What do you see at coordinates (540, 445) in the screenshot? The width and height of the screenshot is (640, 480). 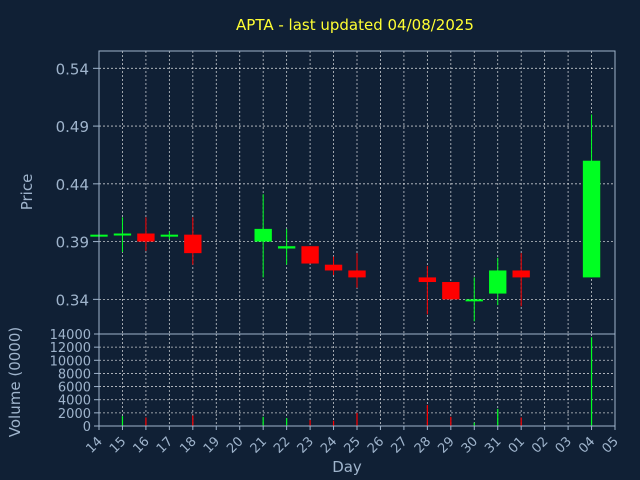 I see `x-tick-label: 02` at bounding box center [540, 445].